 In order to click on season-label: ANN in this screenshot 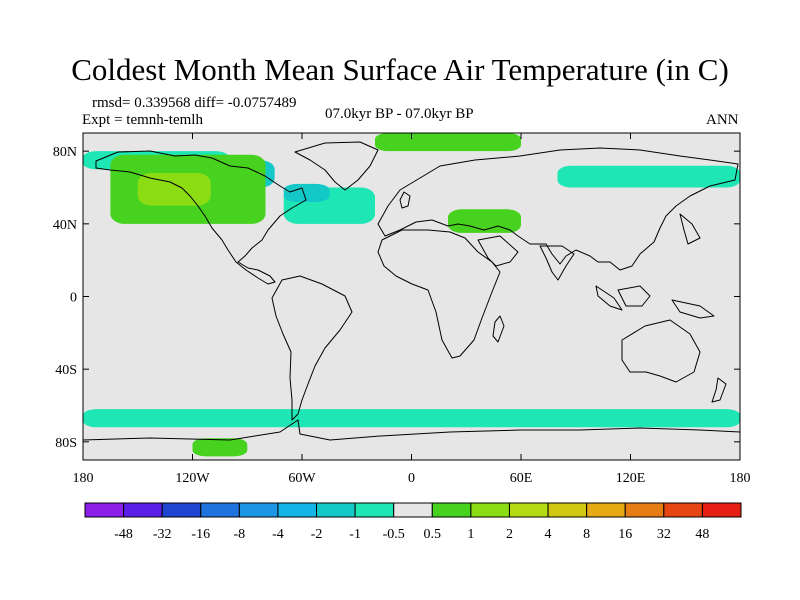, I will do `click(722, 120)`.